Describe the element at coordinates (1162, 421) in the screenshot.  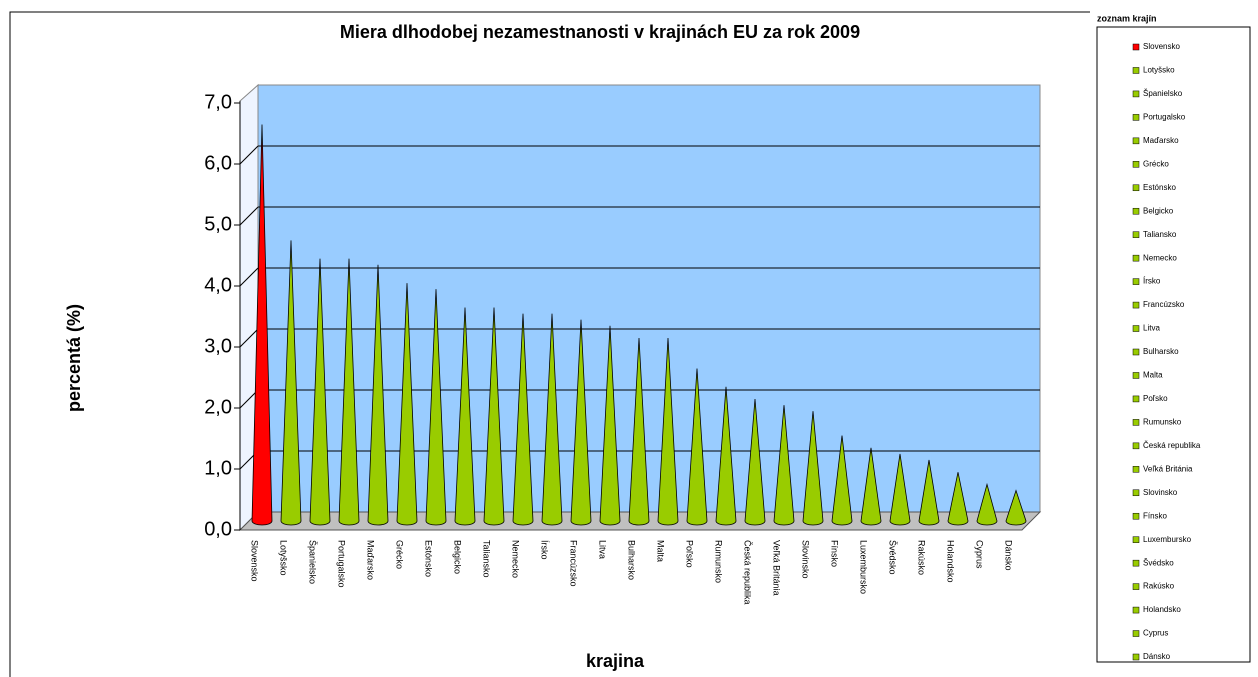
I see `legend-label: Rumunsko` at that location.